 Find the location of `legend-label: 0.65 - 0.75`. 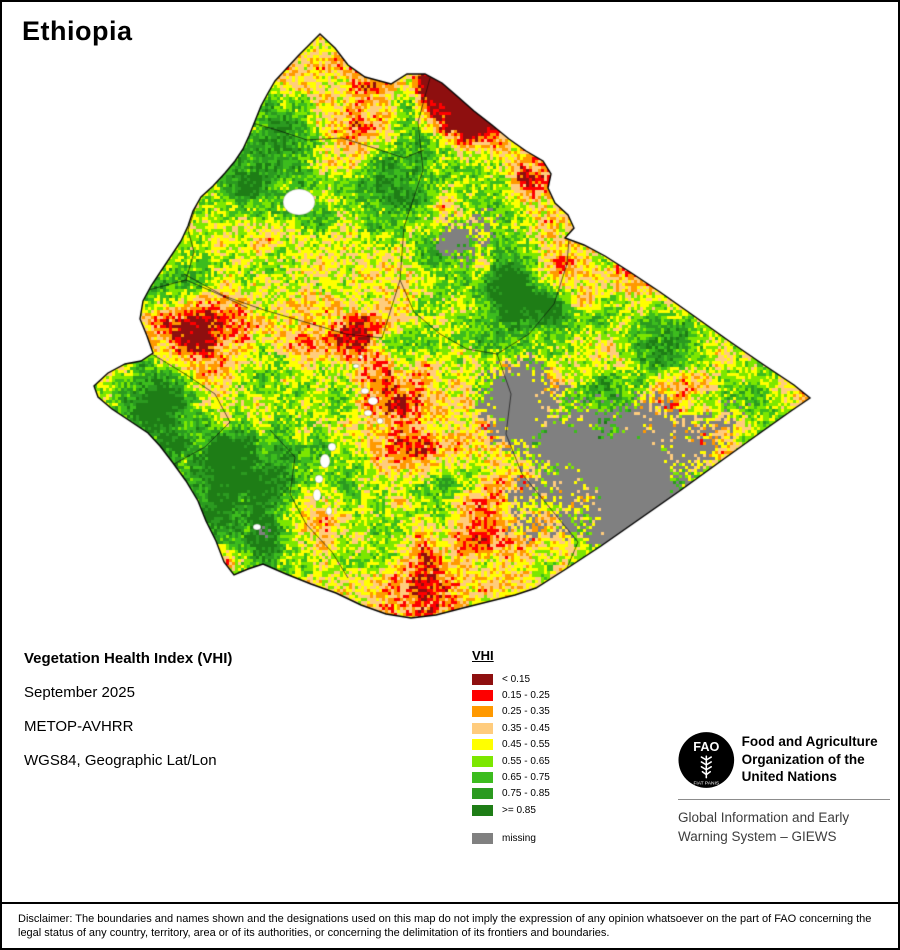

legend-label: 0.65 - 0.75 is located at coordinates (526, 778).